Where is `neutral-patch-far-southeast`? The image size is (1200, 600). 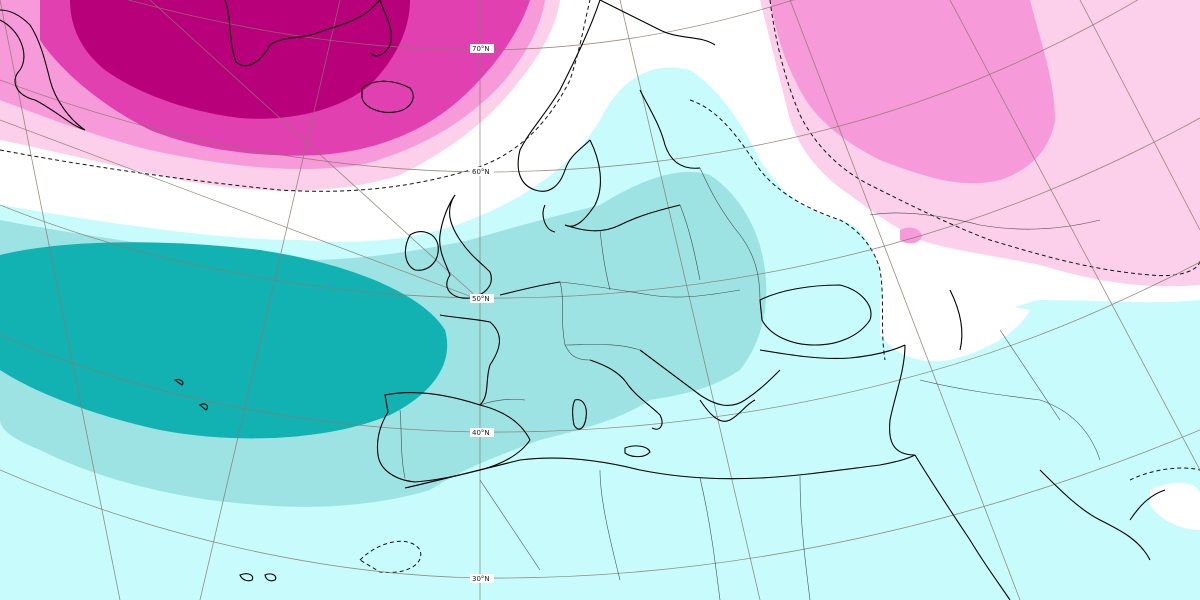 neutral-patch-far-southeast is located at coordinates (1175, 506).